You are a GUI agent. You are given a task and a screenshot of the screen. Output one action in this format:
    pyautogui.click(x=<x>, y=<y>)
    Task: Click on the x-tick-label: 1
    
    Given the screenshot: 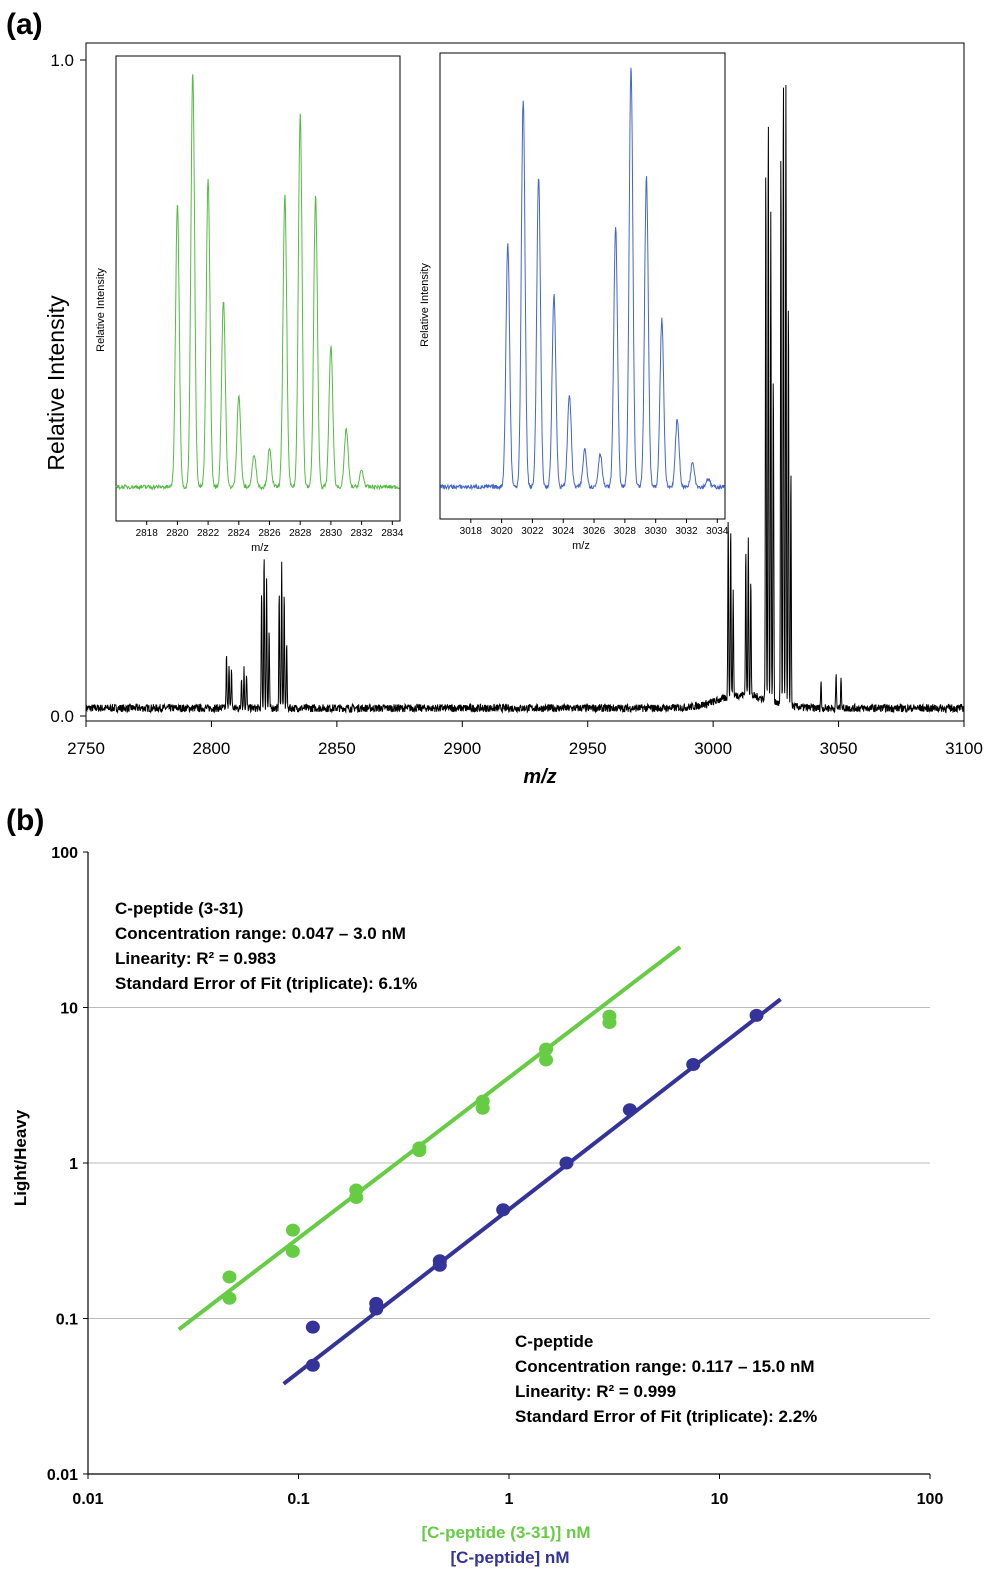 What is the action you would take?
    pyautogui.click(x=509, y=1499)
    